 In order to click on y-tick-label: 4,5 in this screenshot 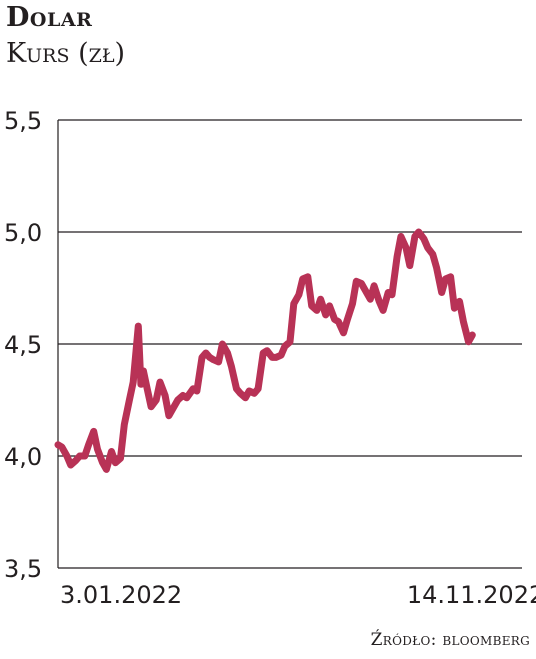, I will do `click(23, 345)`.